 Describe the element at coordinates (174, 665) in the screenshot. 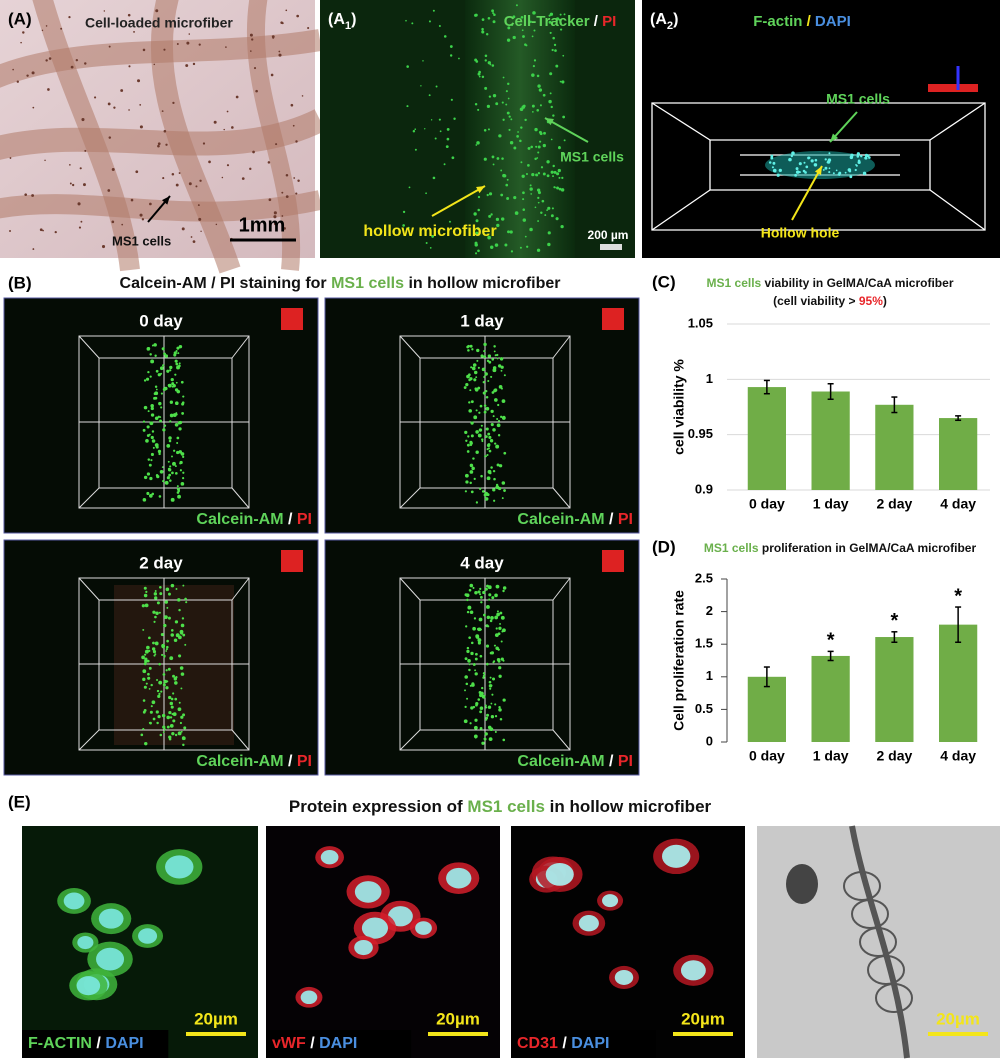

I see `microfiber` at that location.